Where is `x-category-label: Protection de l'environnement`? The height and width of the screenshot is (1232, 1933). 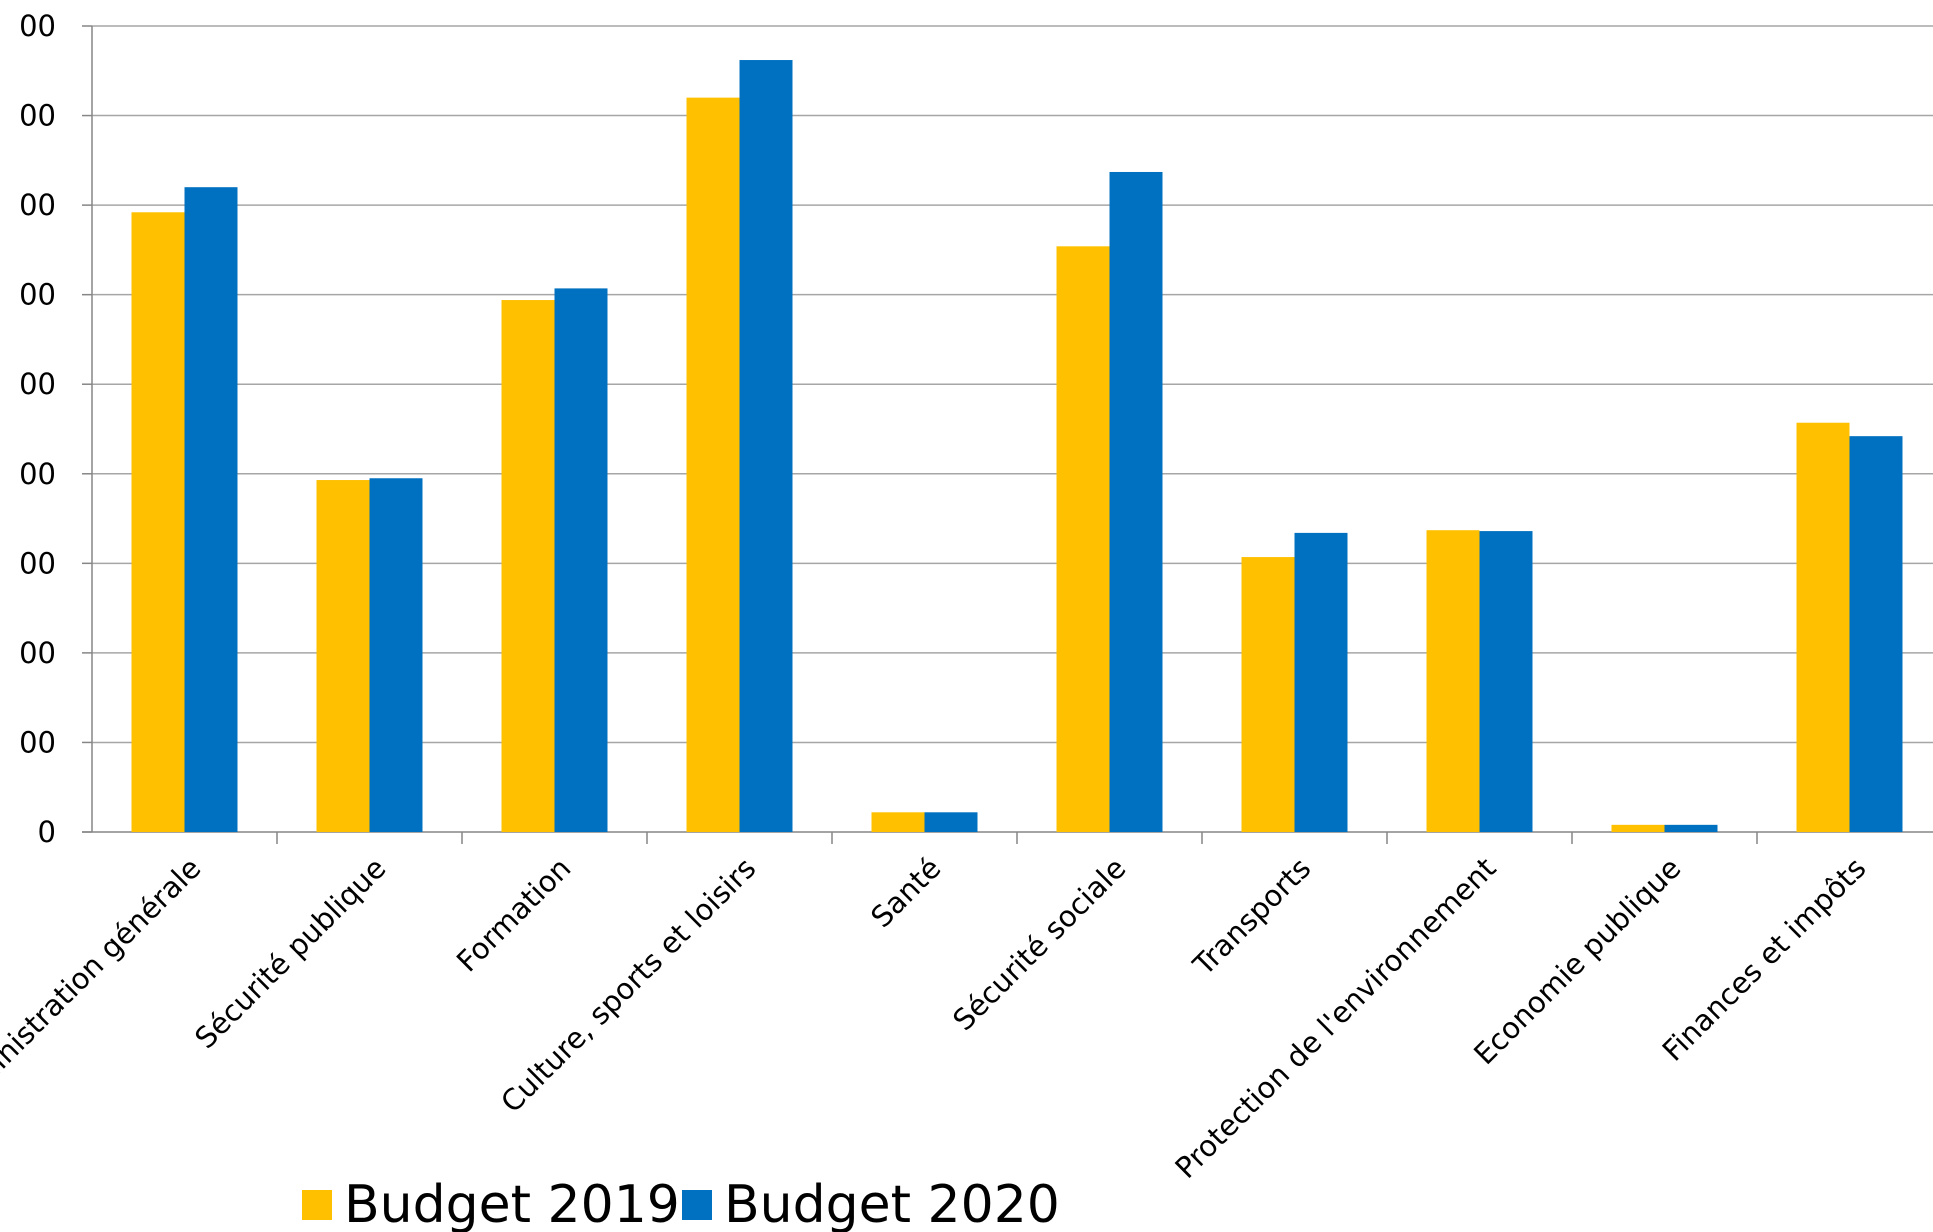
x-category-label: Protection de l'environnement is located at coordinates (1335, 1018).